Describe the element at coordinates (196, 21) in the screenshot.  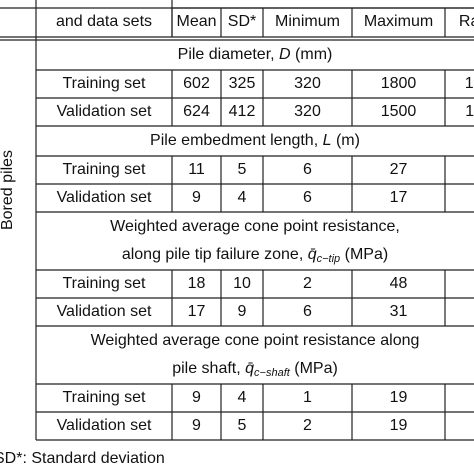
I see `column-header: Mean` at that location.